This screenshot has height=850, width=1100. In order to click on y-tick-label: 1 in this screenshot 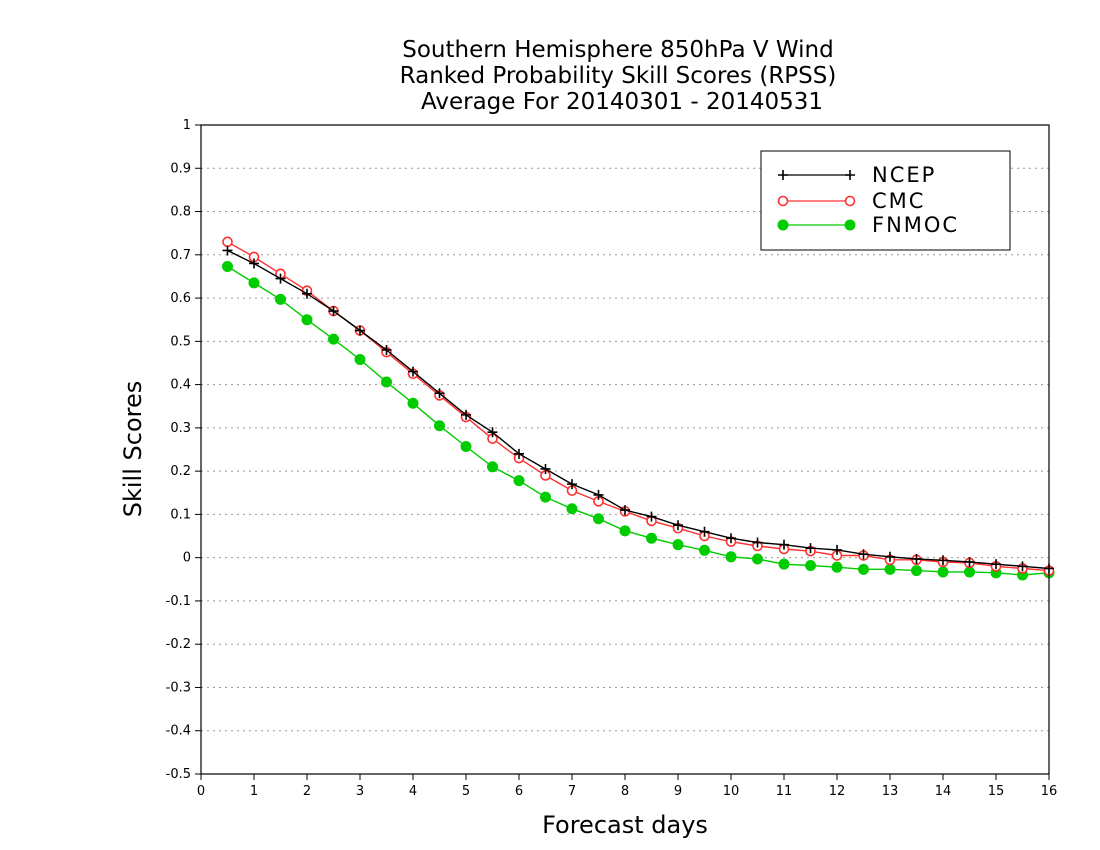, I will do `click(187, 125)`.